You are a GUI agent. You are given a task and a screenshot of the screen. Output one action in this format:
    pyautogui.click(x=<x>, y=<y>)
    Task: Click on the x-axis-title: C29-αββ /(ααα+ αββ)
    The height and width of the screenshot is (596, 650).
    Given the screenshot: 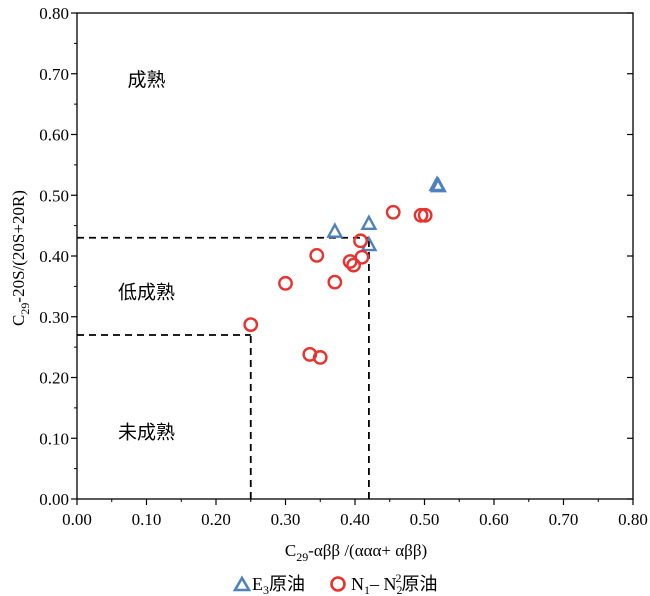 What is the action you would take?
    pyautogui.click(x=356, y=552)
    